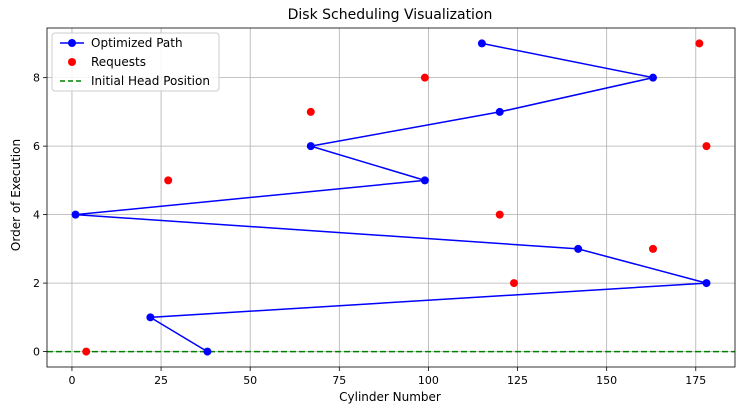  Describe the element at coordinates (428, 380) in the screenshot. I see `x-tick-label: 100` at that location.